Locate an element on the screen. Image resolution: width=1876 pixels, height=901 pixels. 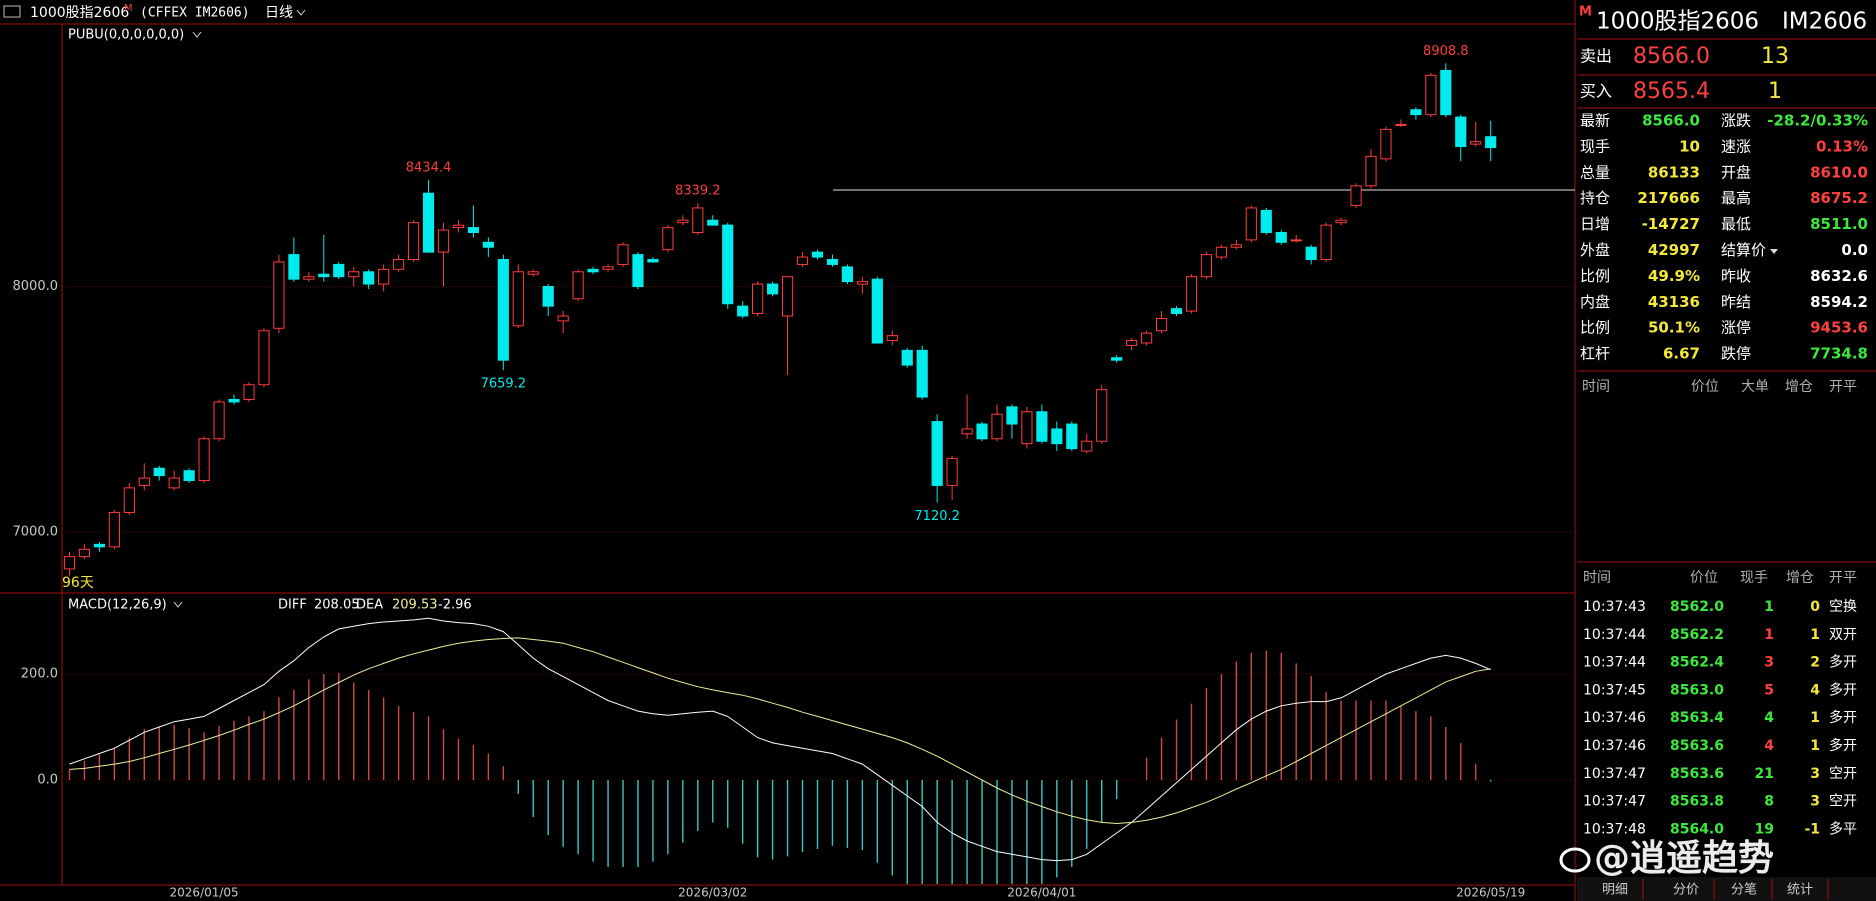
tick-volume: 3 is located at coordinates (1769, 663).